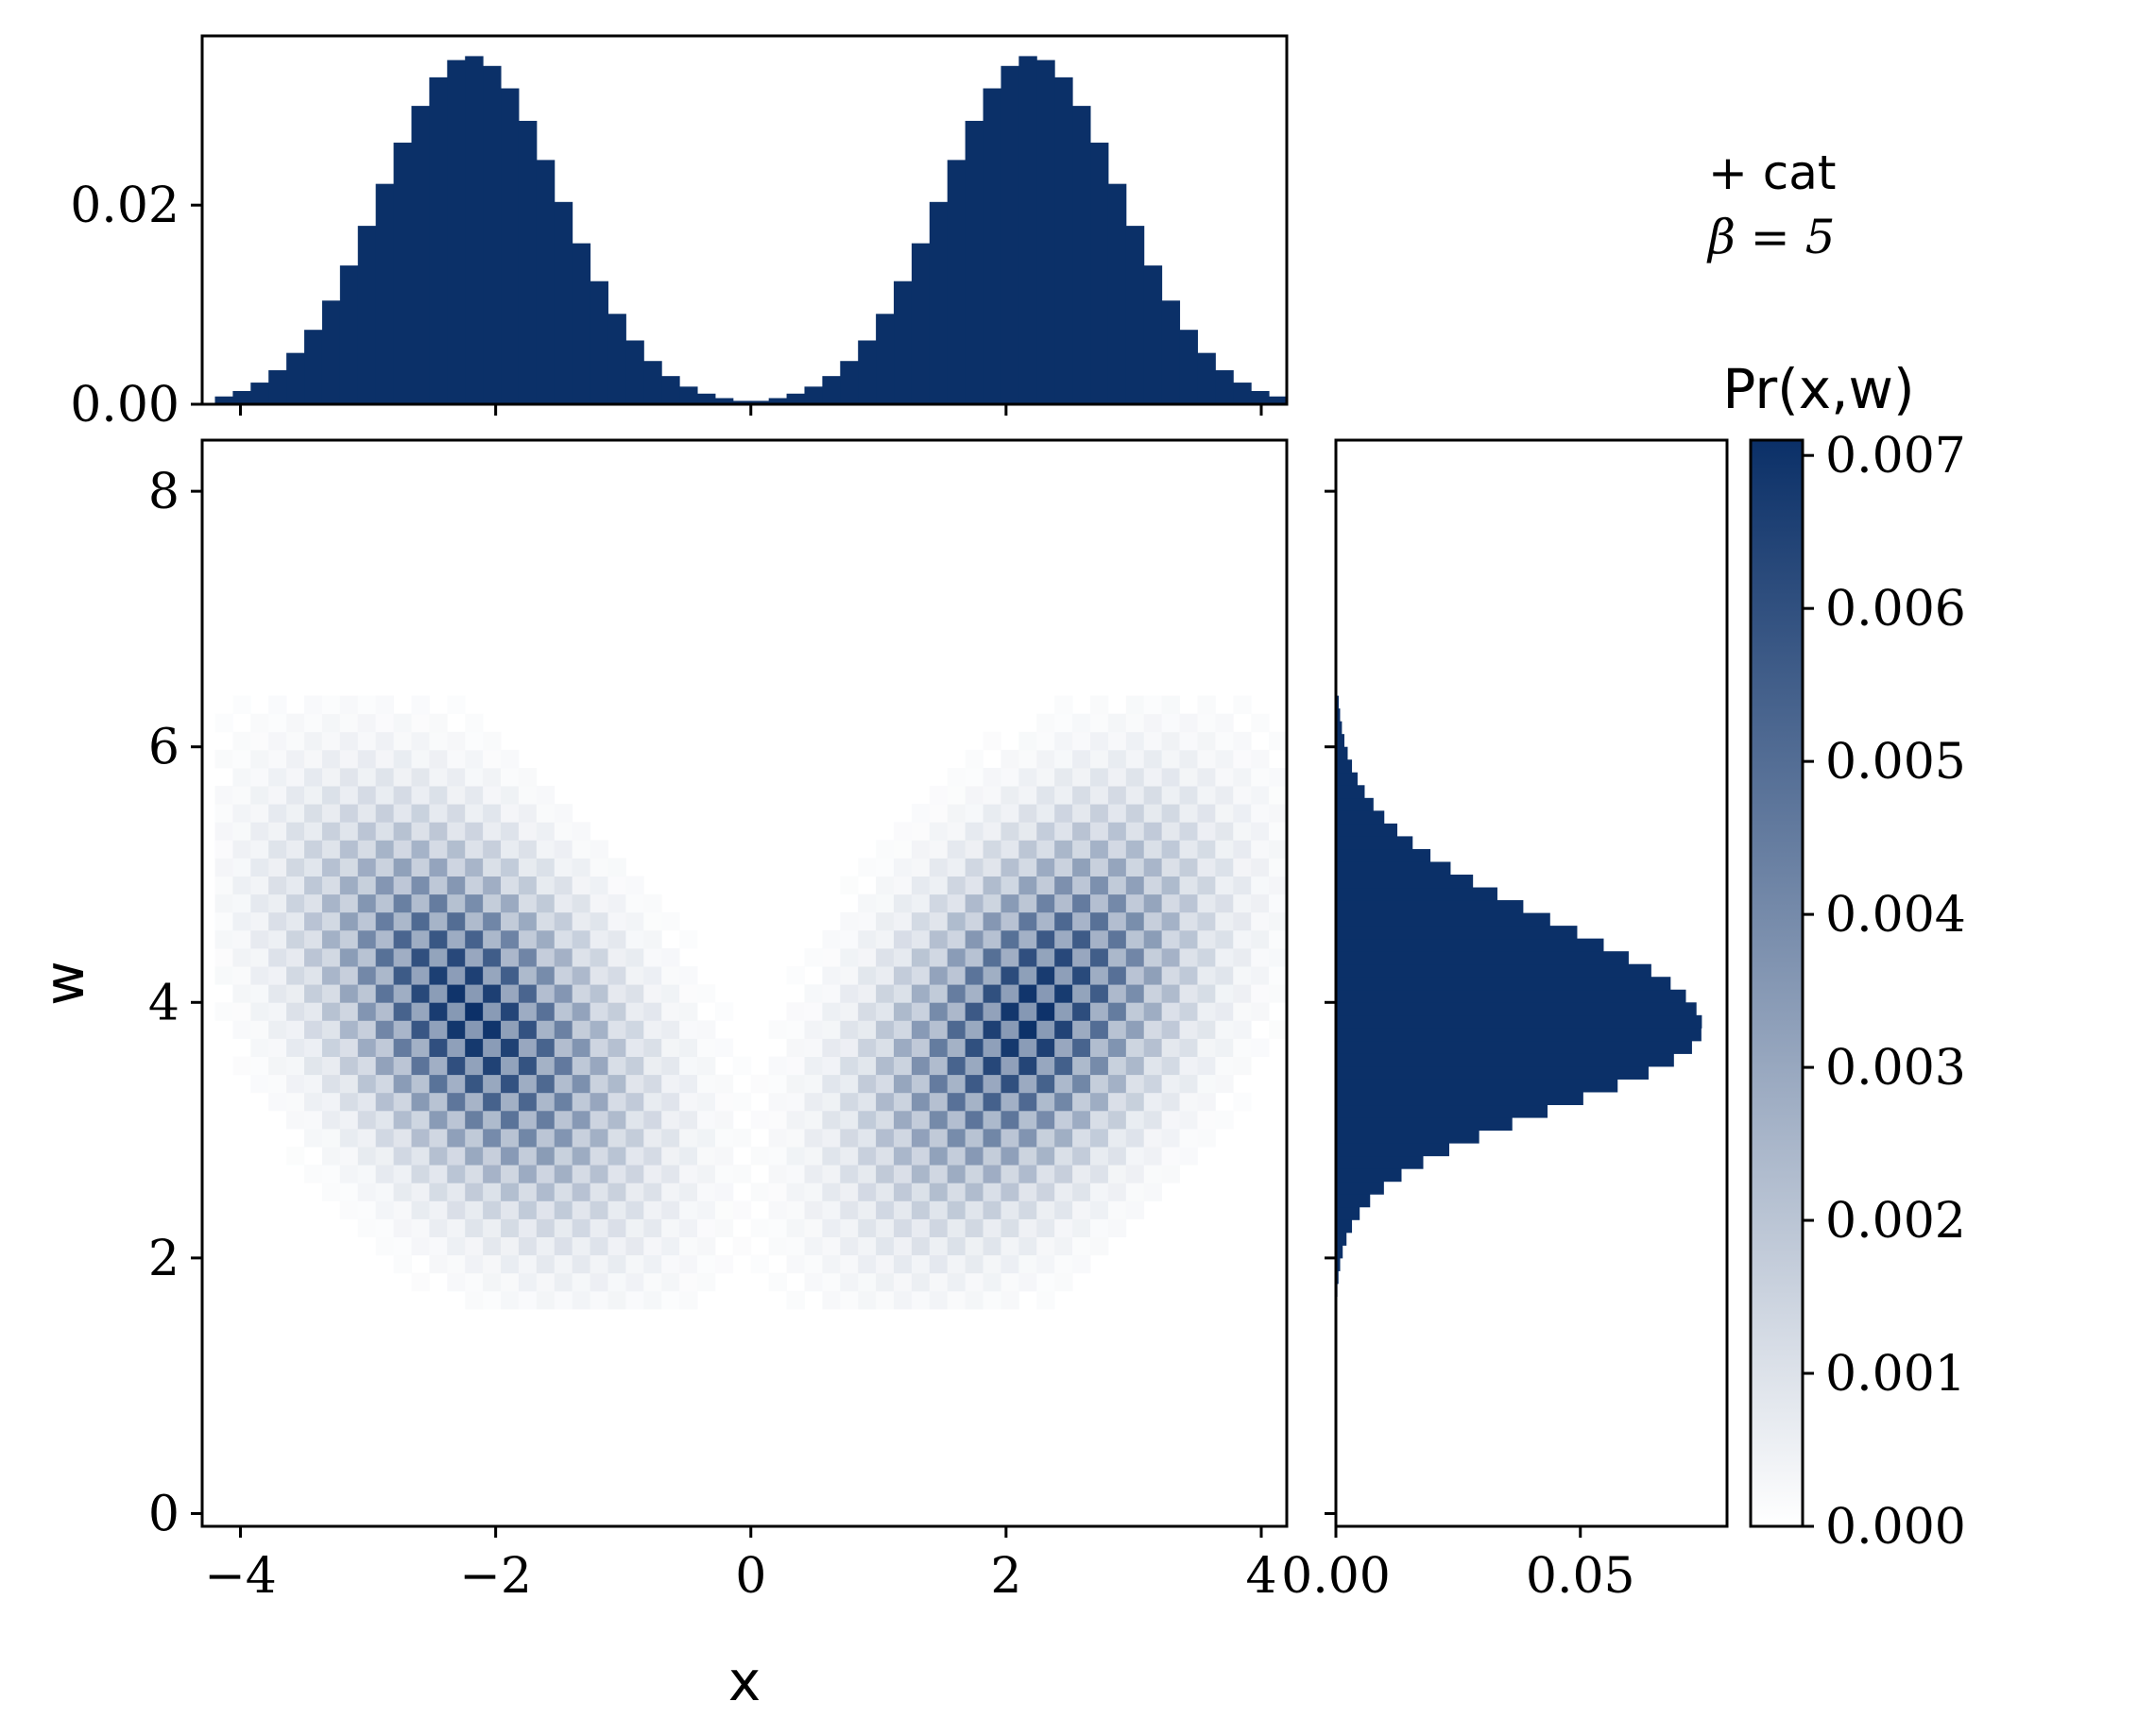 Image resolution: width=2155 pixels, height=1736 pixels. I want to click on colorbar-gradient, so click(1777, 983).